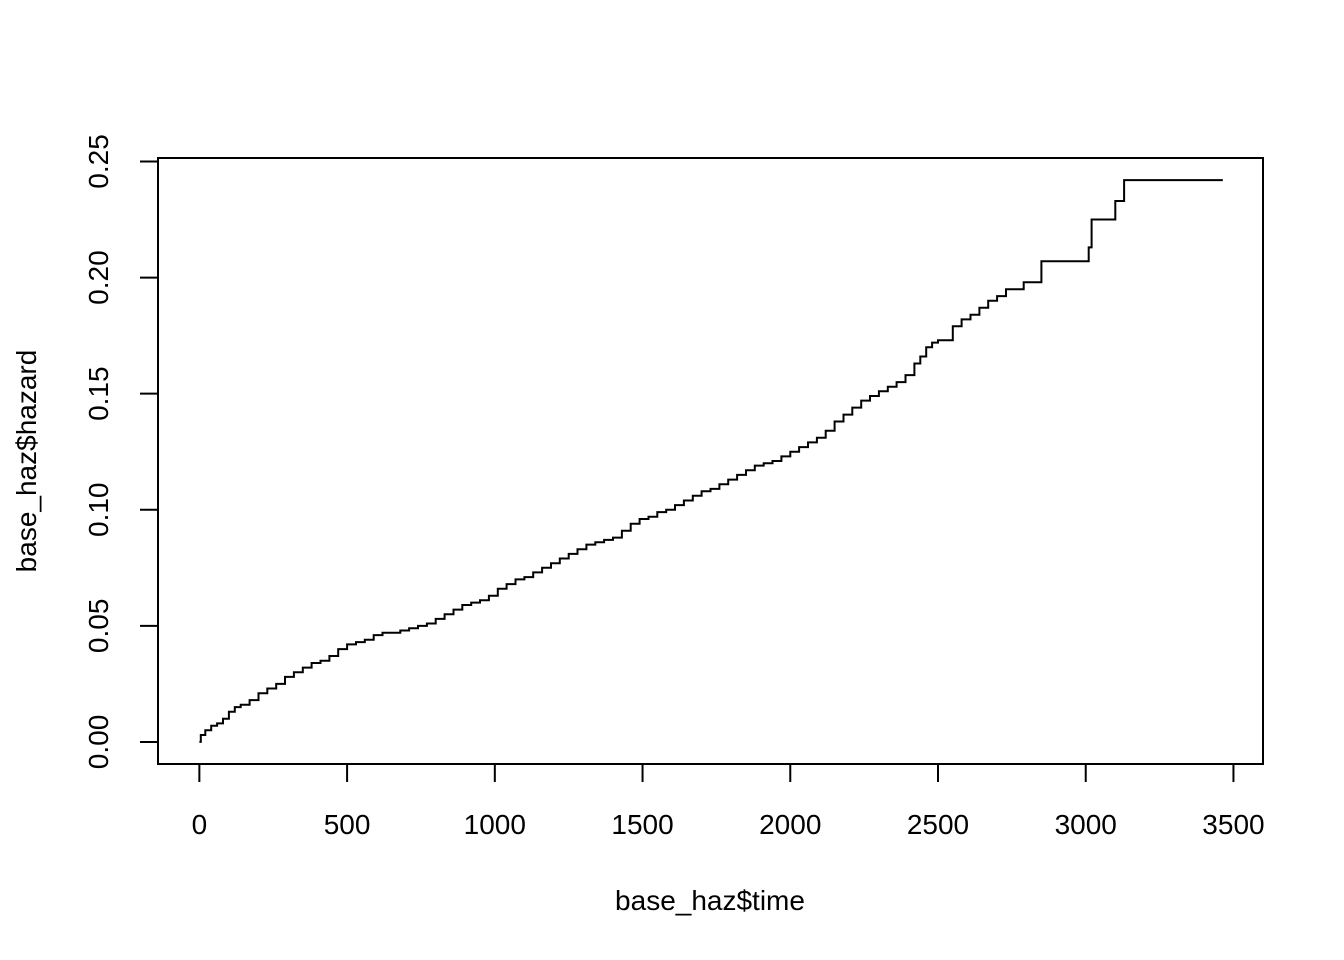 The height and width of the screenshot is (960, 1344). What do you see at coordinates (347, 824) in the screenshot?
I see `x-tick-label: 500` at bounding box center [347, 824].